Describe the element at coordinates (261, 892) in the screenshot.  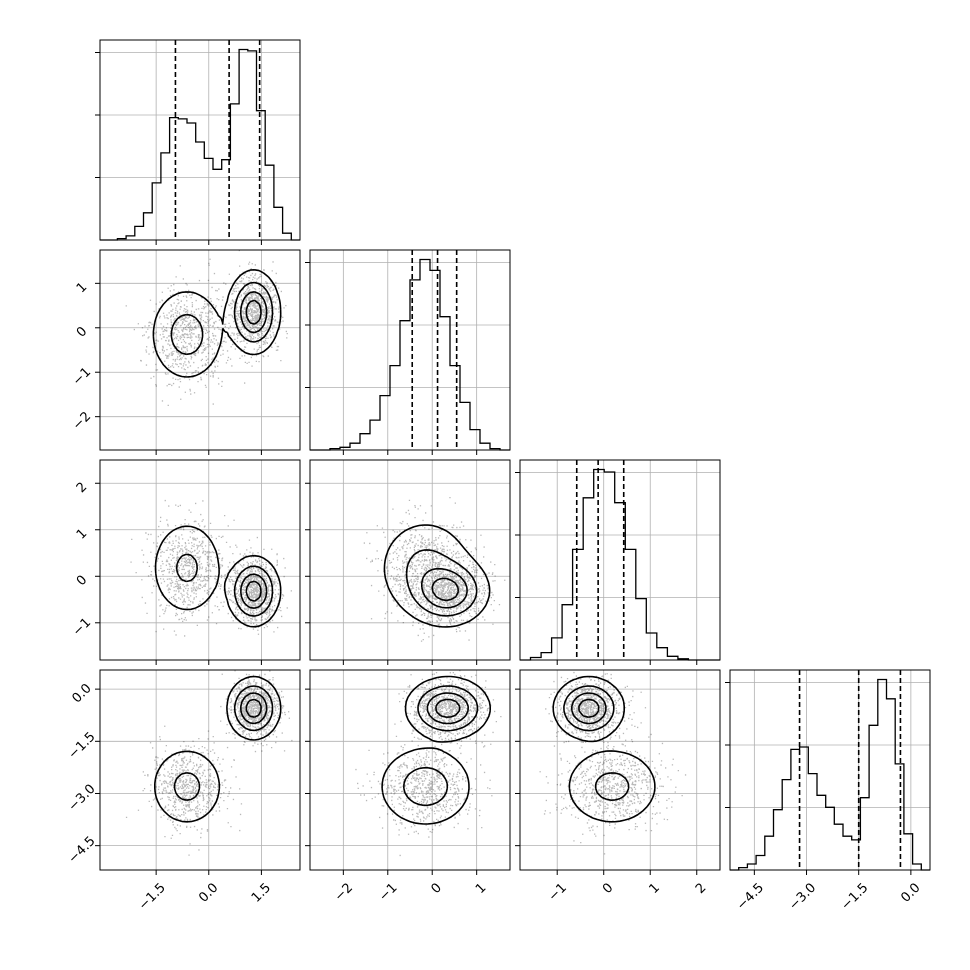
I see `x-tick-label: 1.5` at that location.